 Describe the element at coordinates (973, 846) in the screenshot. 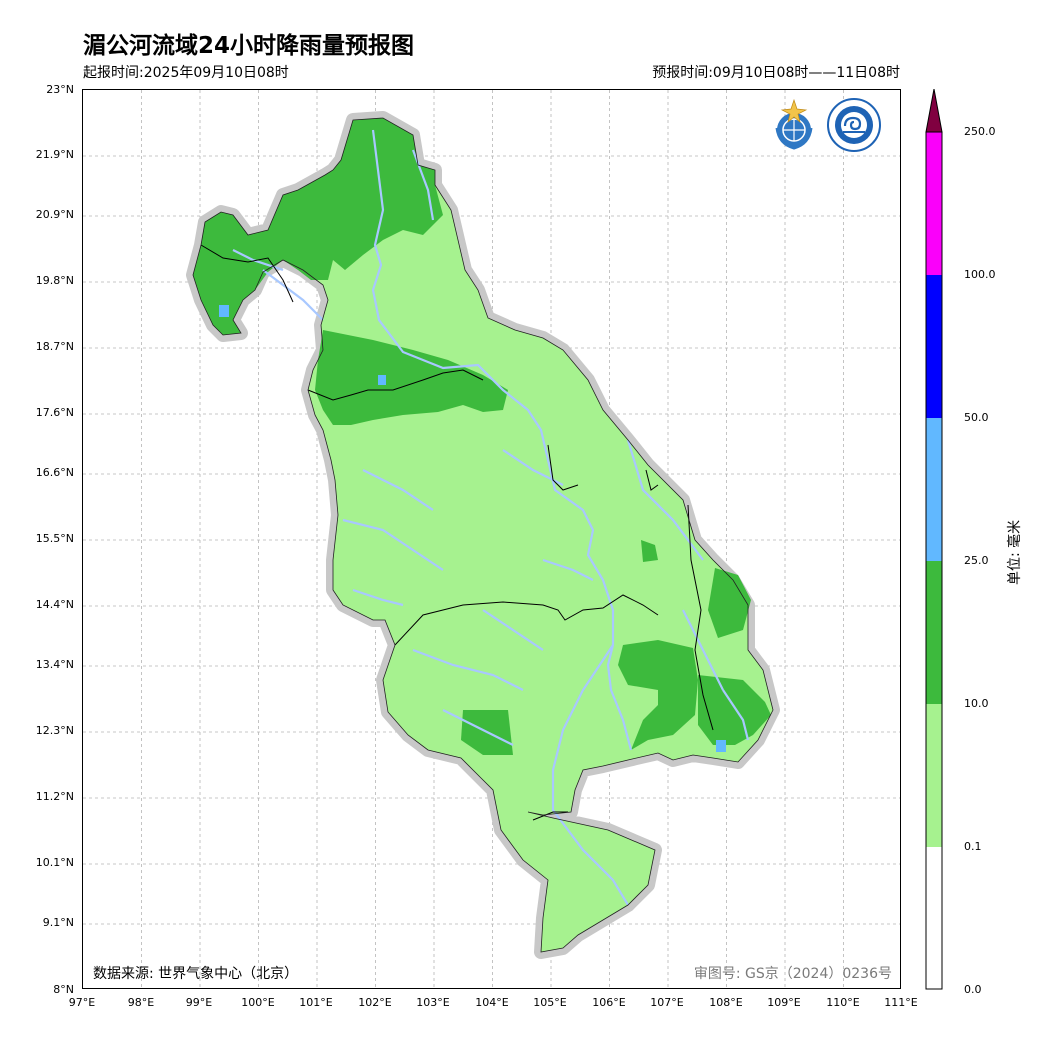

I see `colorbar-level-label: 0.1` at that location.